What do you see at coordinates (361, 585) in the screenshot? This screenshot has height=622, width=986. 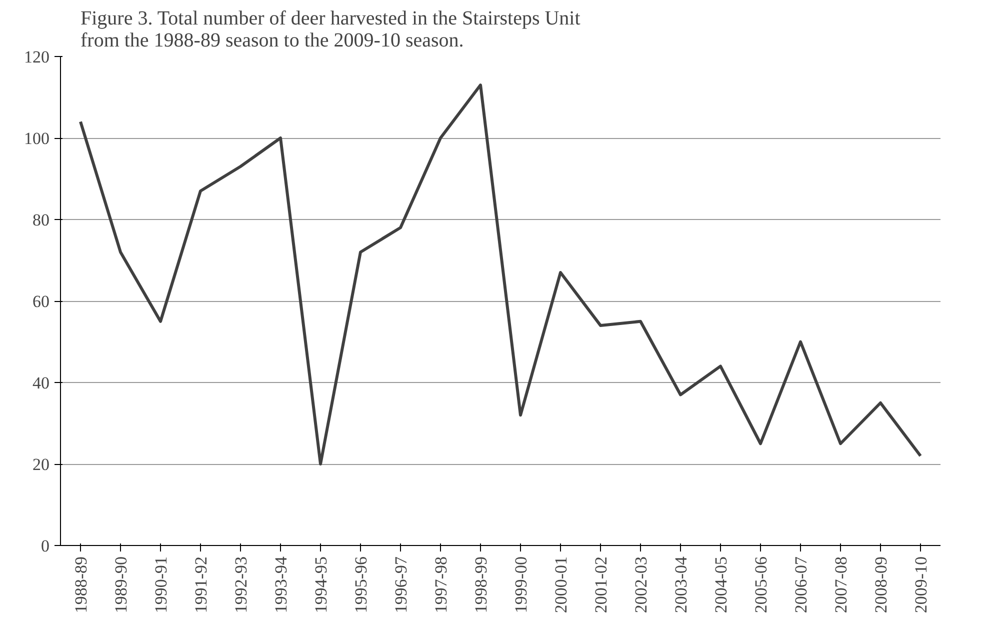 I see `x-tick-label: 1995-96` at bounding box center [361, 585].